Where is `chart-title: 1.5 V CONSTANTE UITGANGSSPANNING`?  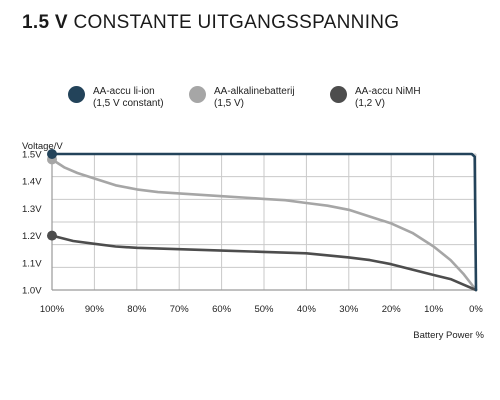
chart-title: 1.5 V CONSTANTE UITGANGSSPANNING is located at coordinates (210, 23).